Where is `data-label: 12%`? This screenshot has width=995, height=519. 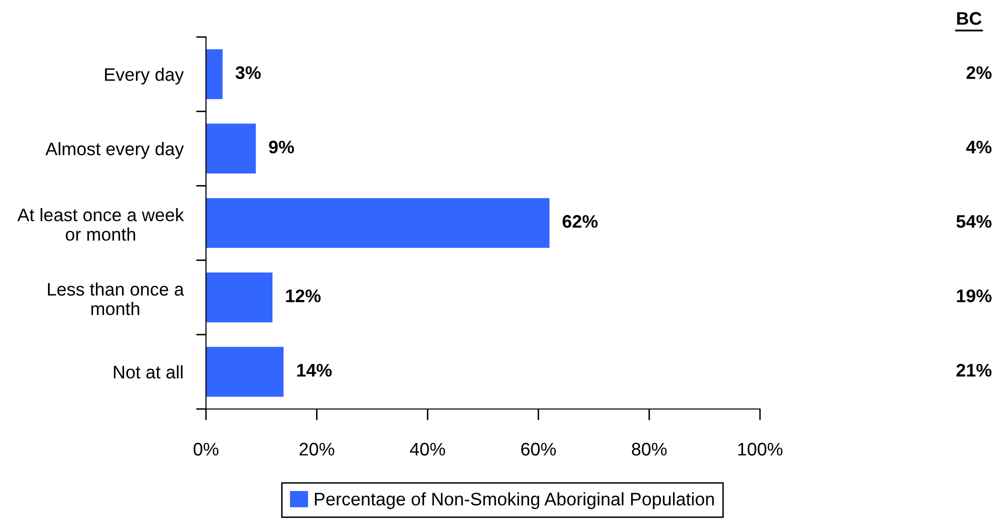
data-label: 12% is located at coordinates (303, 295).